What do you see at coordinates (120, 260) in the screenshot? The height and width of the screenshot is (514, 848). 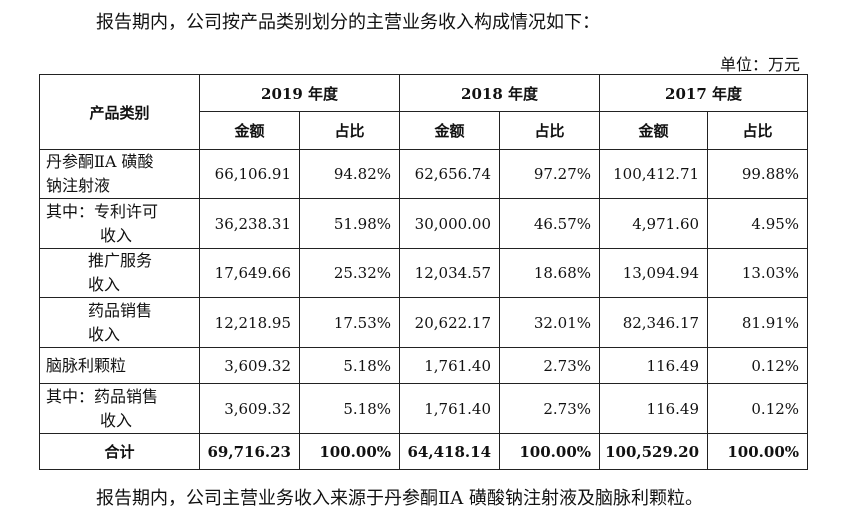 I see `category-line1: 推广服务` at bounding box center [120, 260].